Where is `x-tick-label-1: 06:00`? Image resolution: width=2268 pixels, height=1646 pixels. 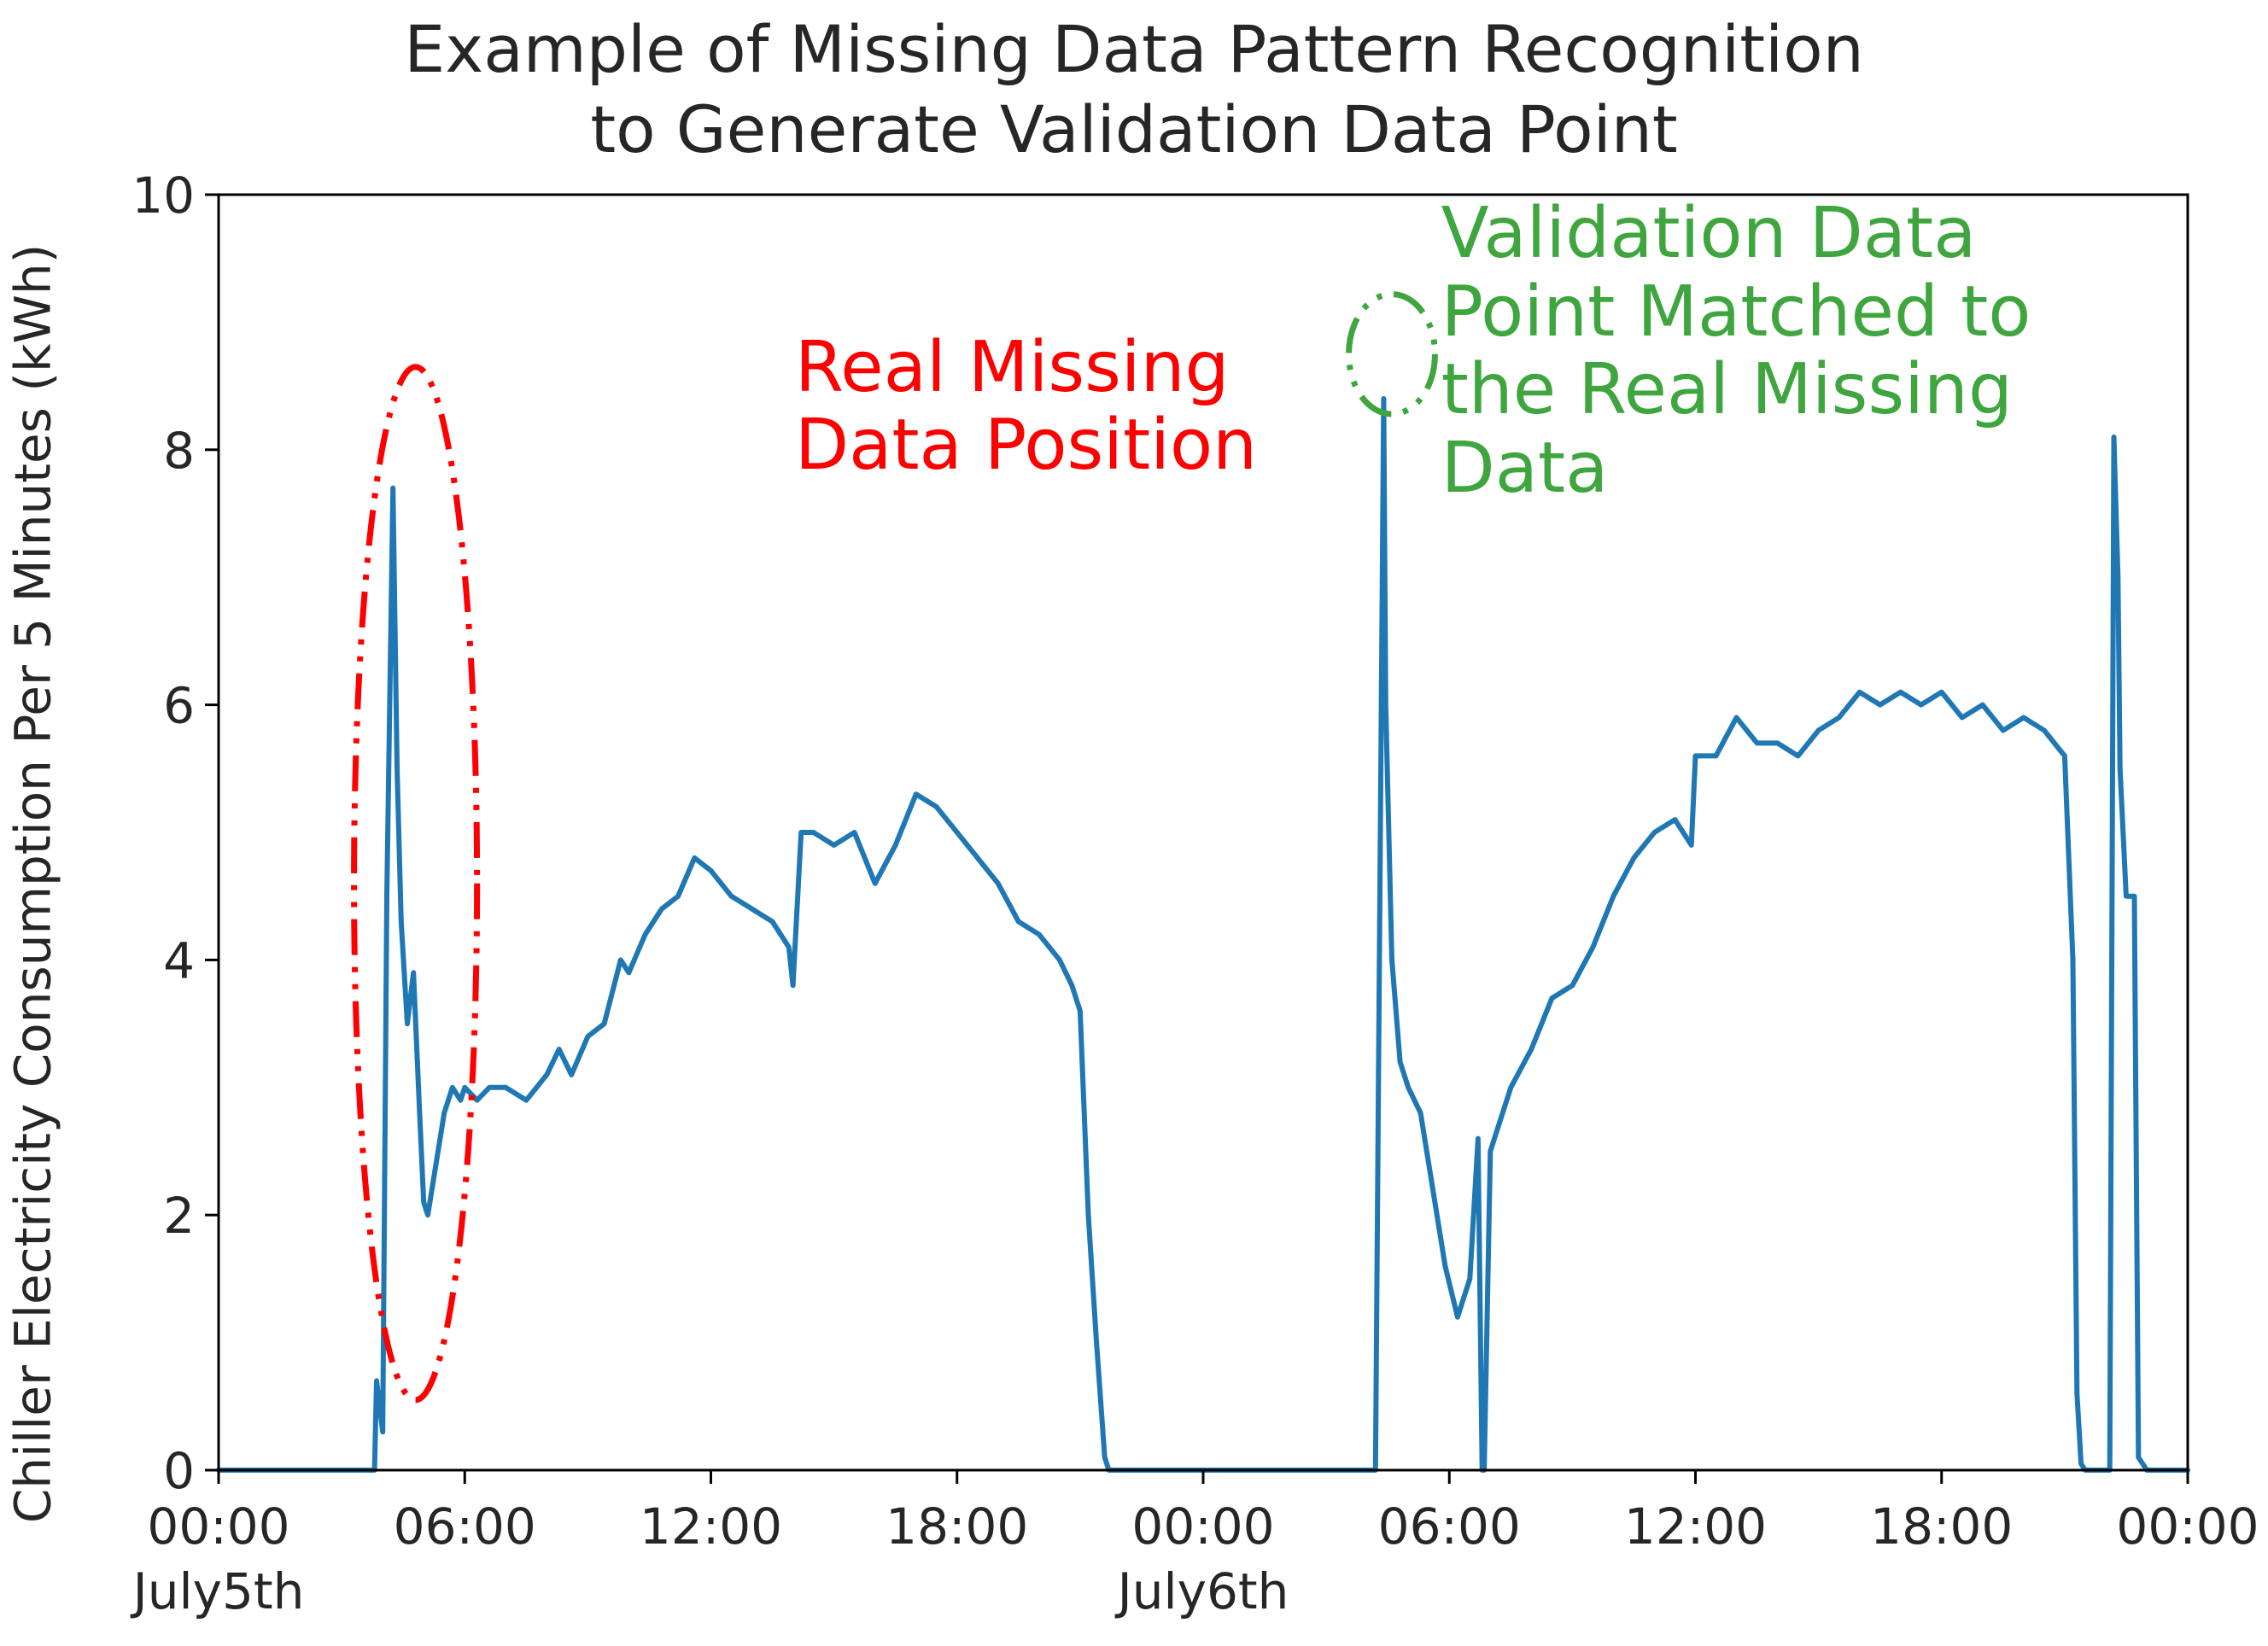
x-tick-label-1: 06:00 is located at coordinates (465, 1526).